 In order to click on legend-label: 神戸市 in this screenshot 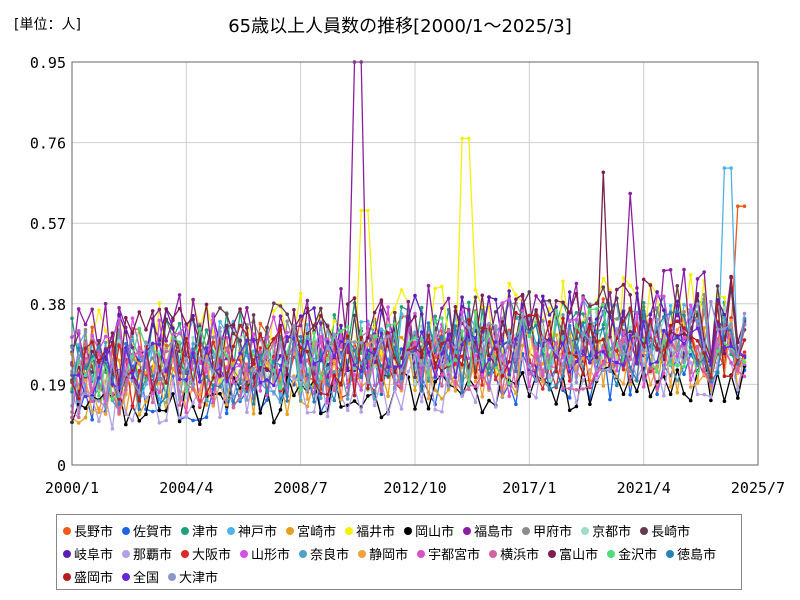, I will do `click(258, 532)`.